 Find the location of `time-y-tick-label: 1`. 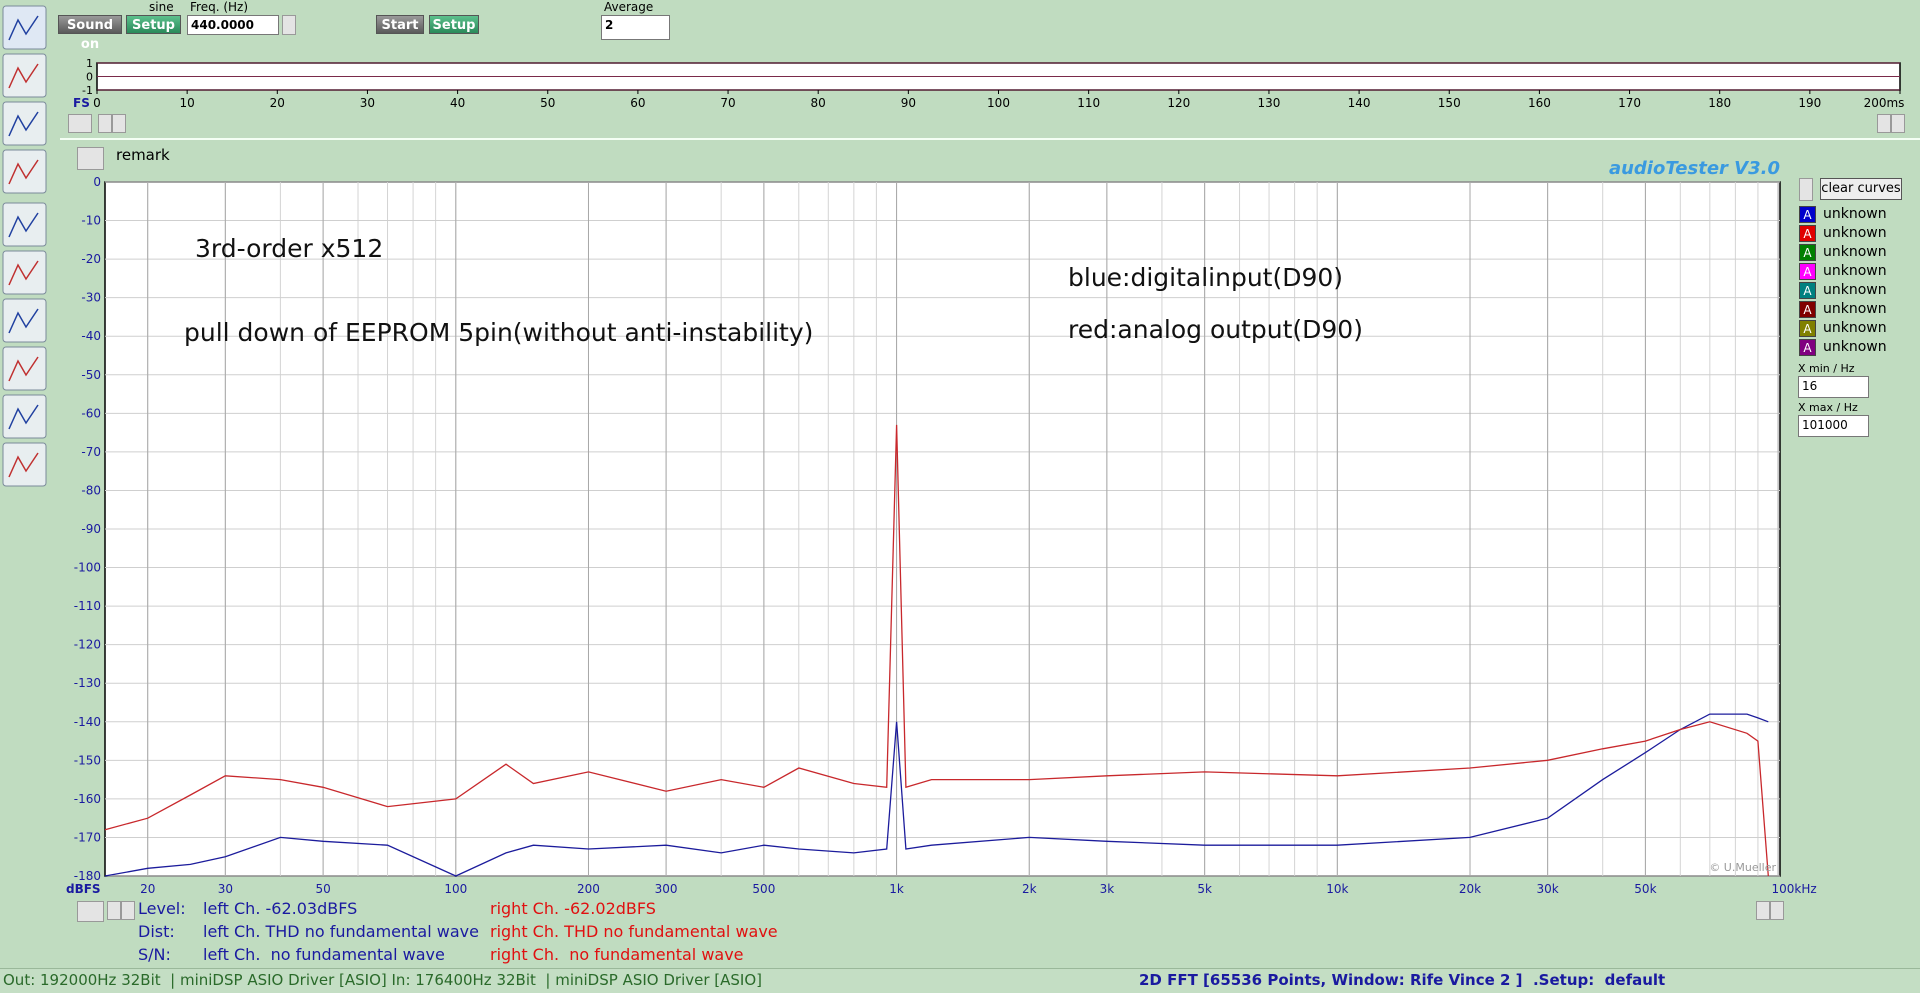

time-y-tick-label: 1 is located at coordinates (89, 63).